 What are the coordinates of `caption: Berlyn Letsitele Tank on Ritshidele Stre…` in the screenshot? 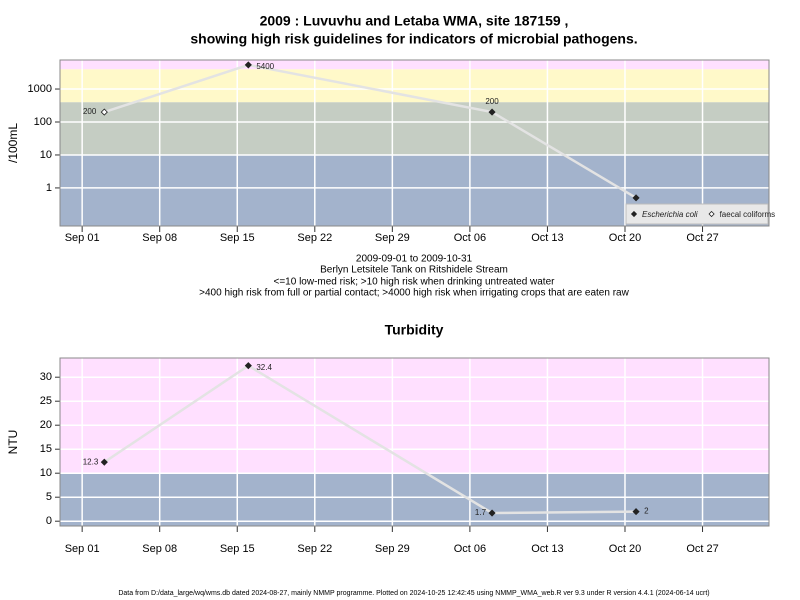 It's located at (414, 270).